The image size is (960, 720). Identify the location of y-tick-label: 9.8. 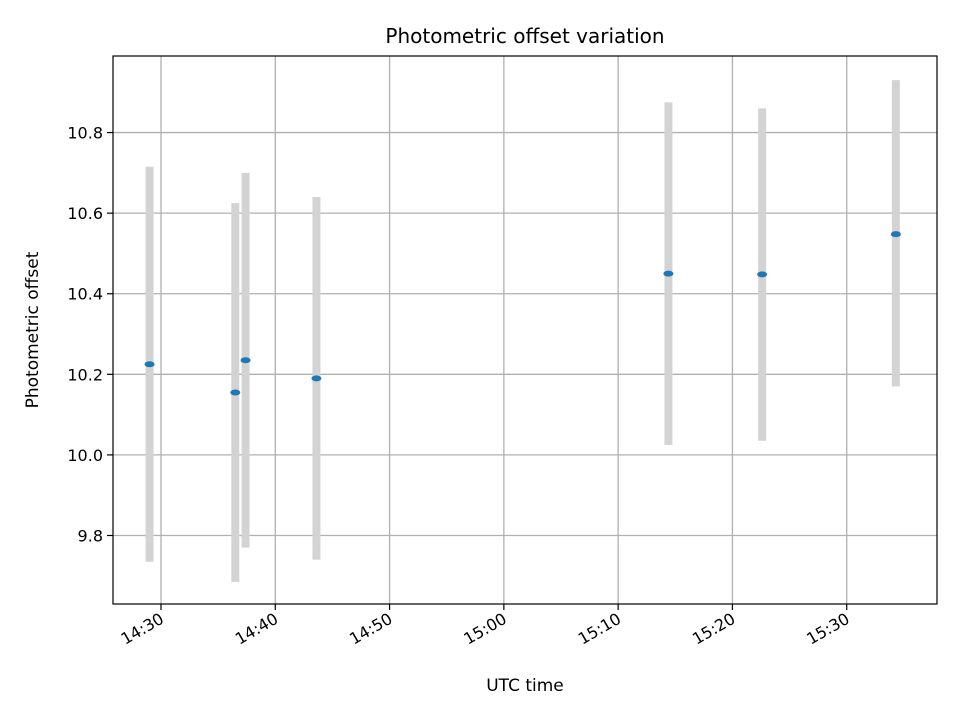
(90, 536).